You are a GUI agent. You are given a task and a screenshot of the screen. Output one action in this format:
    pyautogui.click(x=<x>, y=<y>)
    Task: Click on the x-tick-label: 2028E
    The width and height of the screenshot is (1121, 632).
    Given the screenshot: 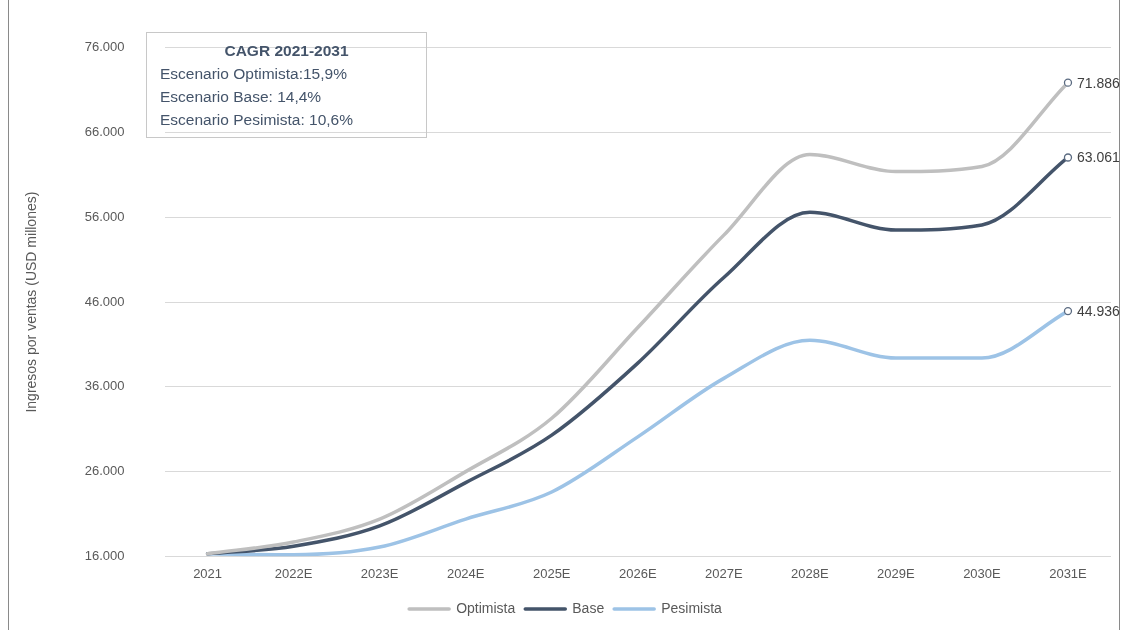 What is the action you would take?
    pyautogui.click(x=810, y=573)
    